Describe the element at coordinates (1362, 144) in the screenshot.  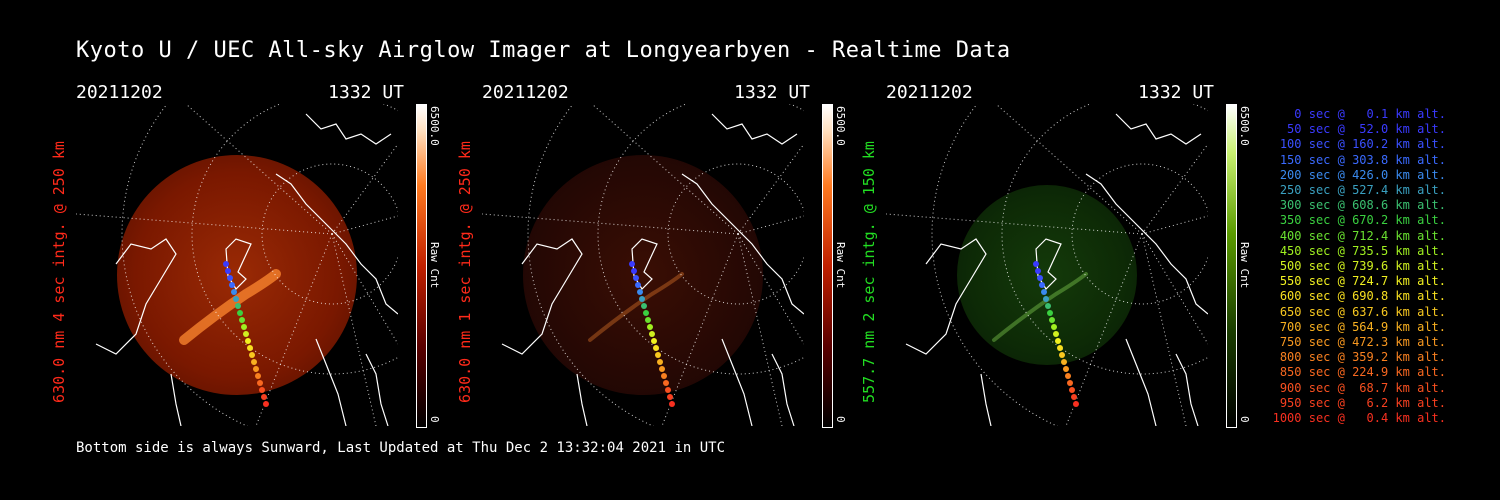
I see `legend-entry: 100 sec @ 160.2 km alt.` at that location.